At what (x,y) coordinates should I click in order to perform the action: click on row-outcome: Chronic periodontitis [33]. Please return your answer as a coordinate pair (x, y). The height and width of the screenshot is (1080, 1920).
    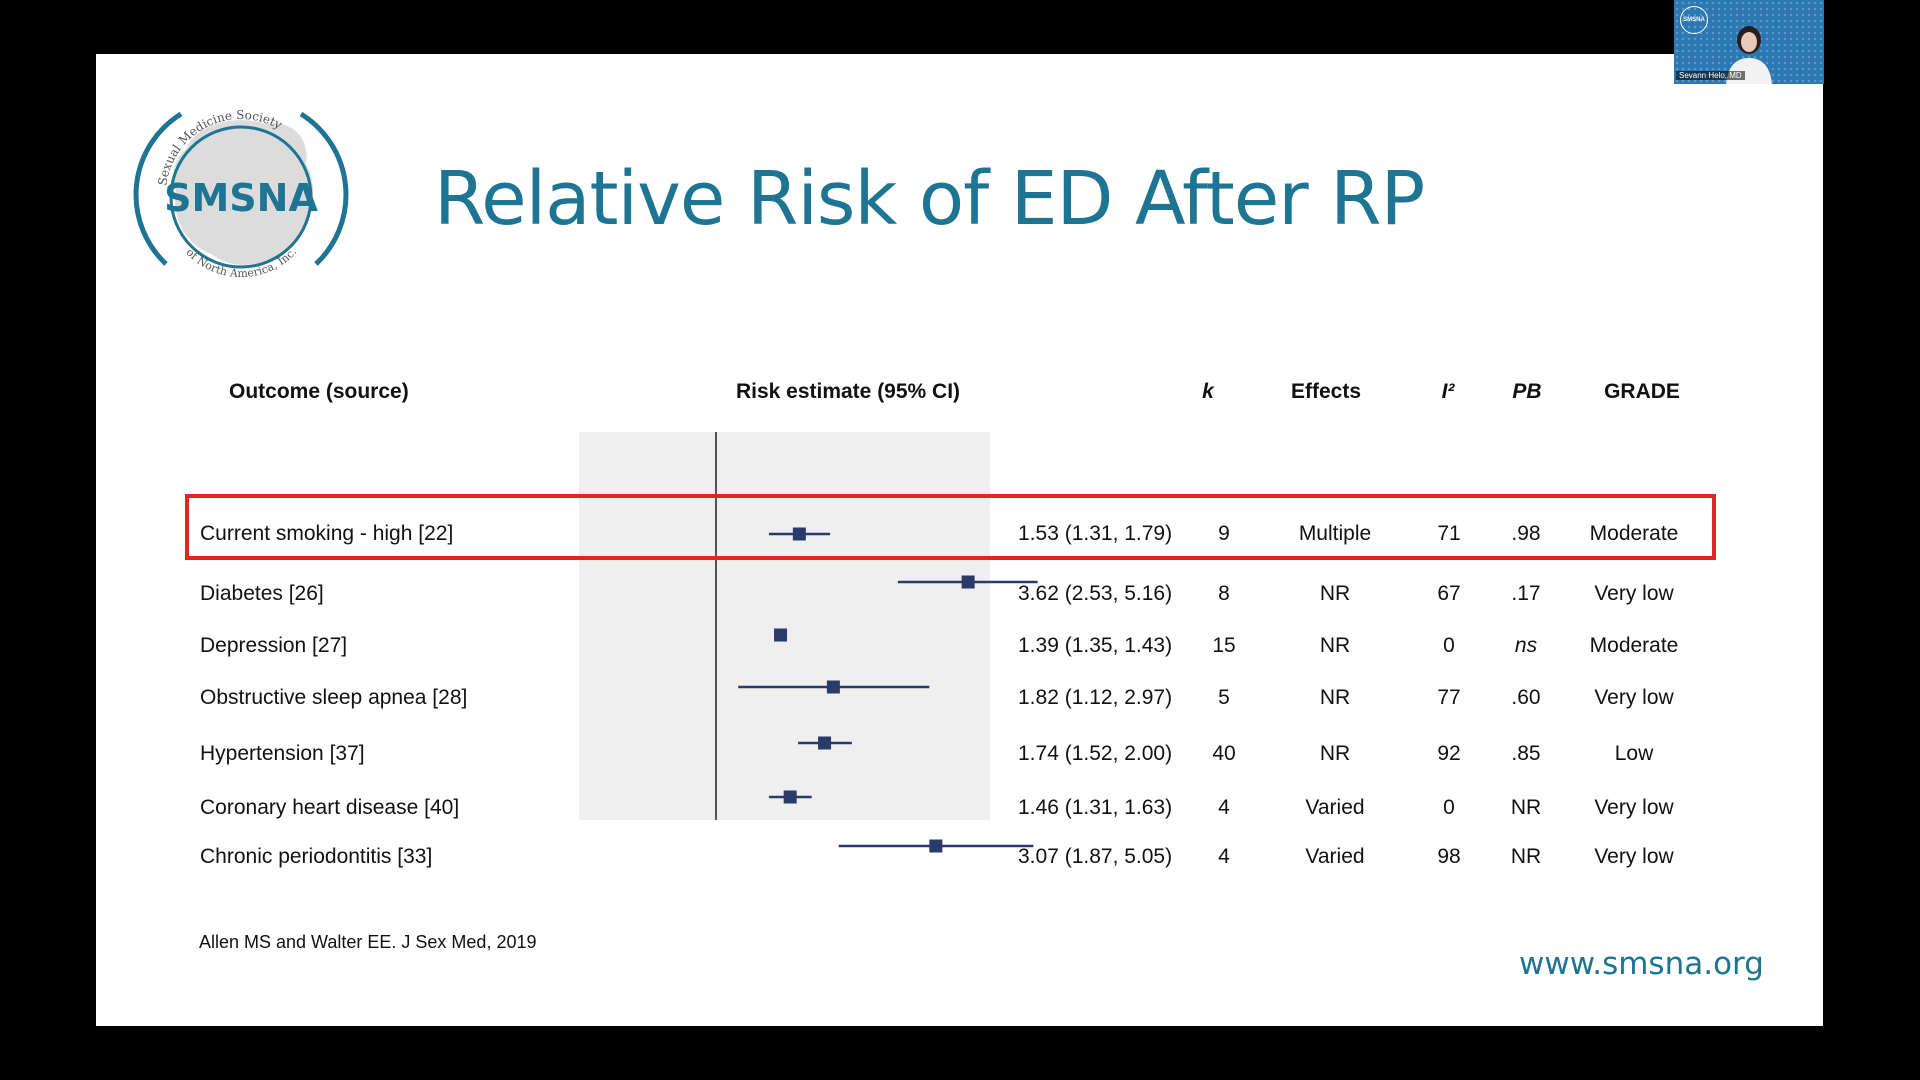
    Looking at the image, I should click on (316, 856).